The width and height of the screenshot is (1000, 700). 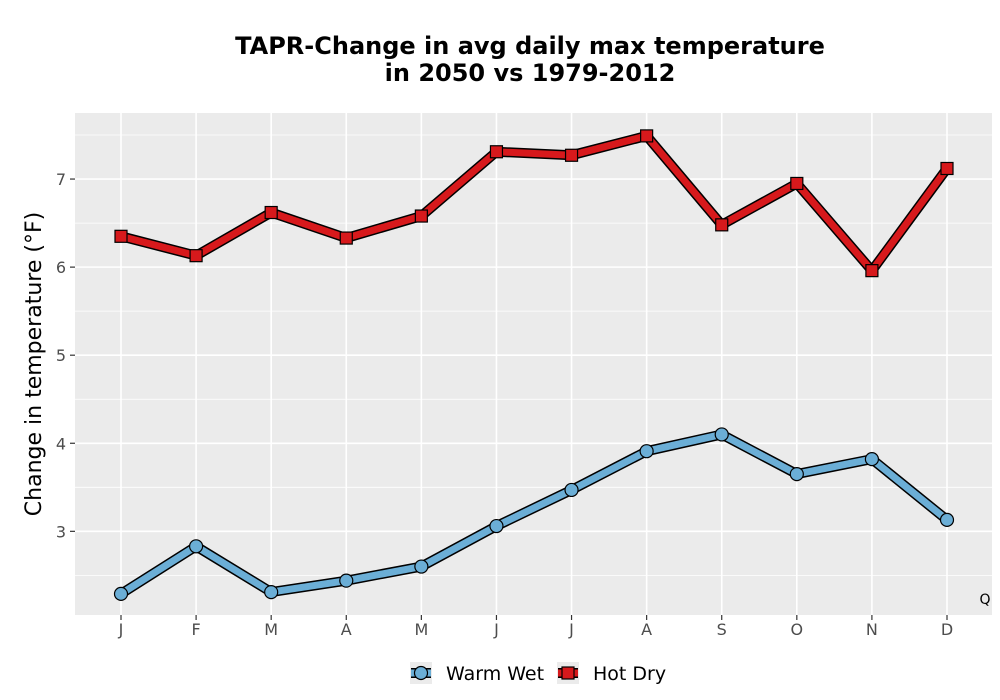 What do you see at coordinates (530, 46) in the screenshot?
I see `chart-title-line-1: TAPR-Change in avg daily max temperature` at bounding box center [530, 46].